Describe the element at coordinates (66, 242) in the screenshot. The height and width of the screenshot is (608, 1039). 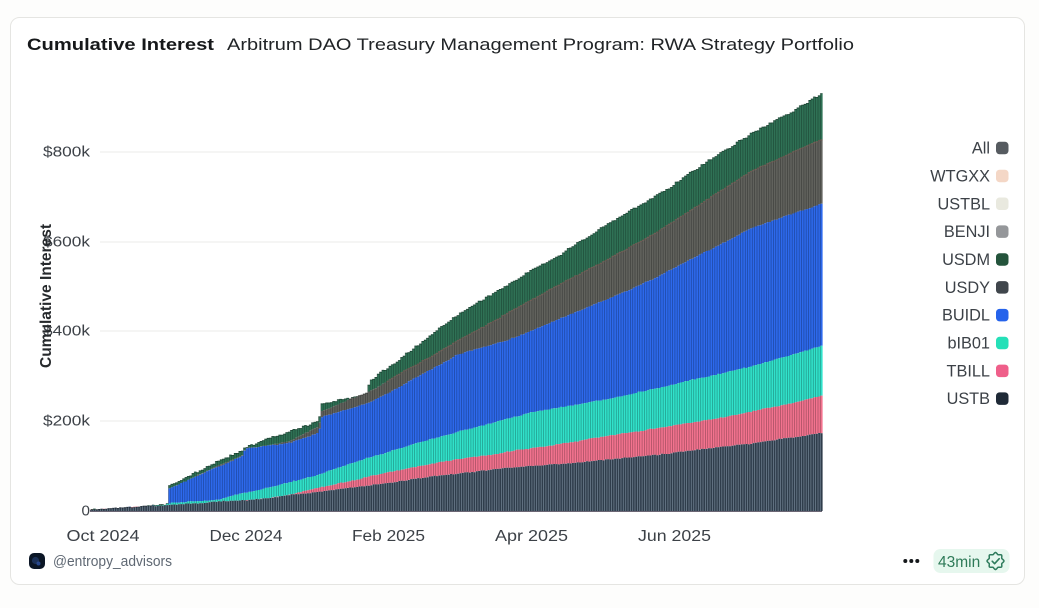
I see `svg-text: $600k` at that location.